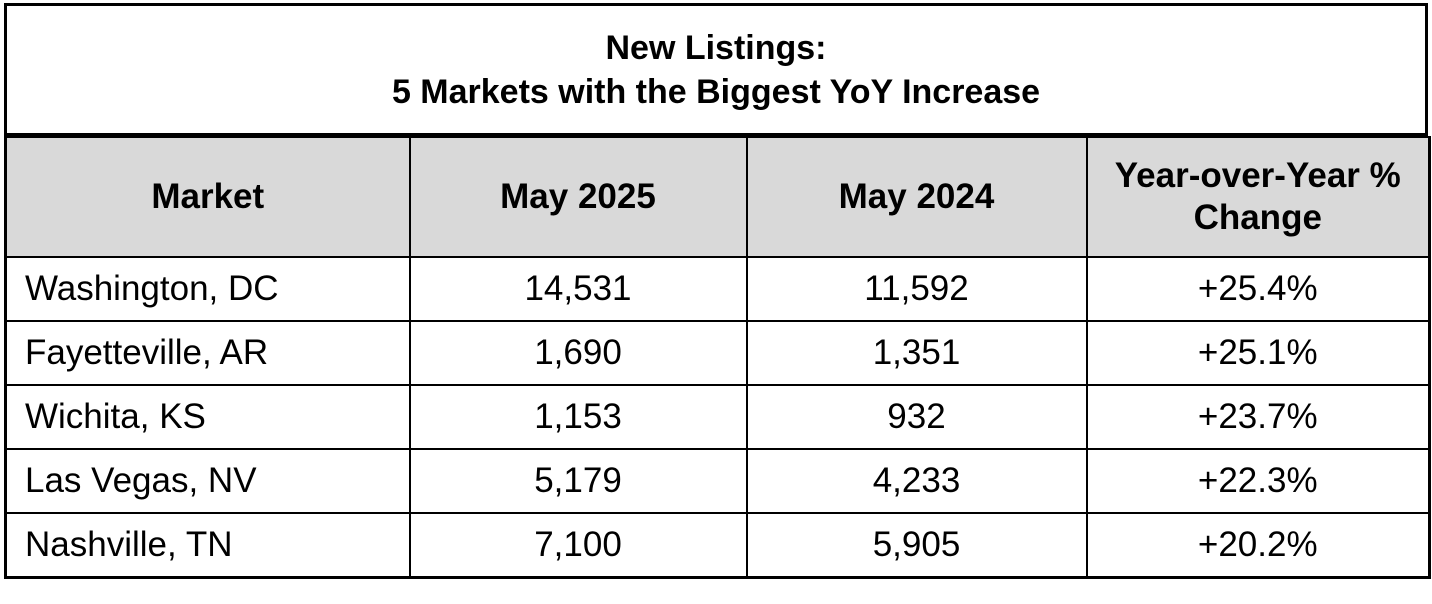 This screenshot has height=604, width=1432. Describe the element at coordinates (207, 545) in the screenshot. I see `market-cell: Nashville, TN` at that location.